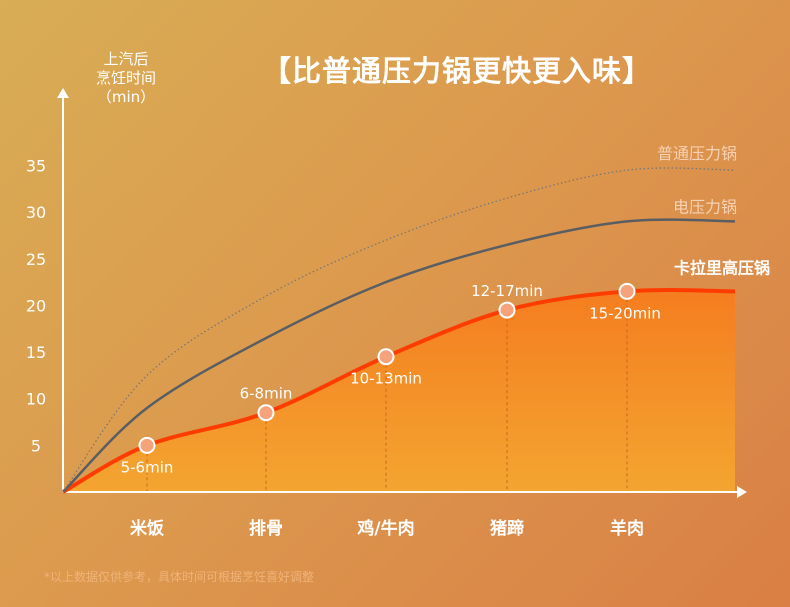 The width and height of the screenshot is (790, 607). Describe the element at coordinates (385, 528) in the screenshot. I see `x-tick-label: 鸡/牛肉` at that location.